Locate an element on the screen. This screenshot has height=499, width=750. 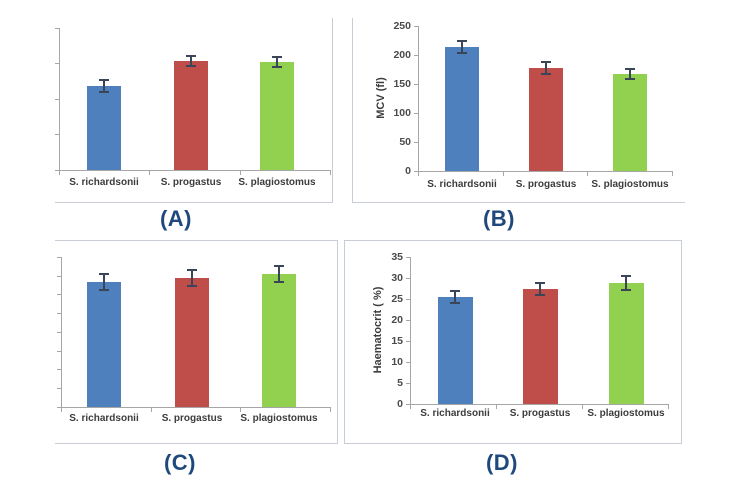
y-tick-label: 25 is located at coordinates (397, 299).